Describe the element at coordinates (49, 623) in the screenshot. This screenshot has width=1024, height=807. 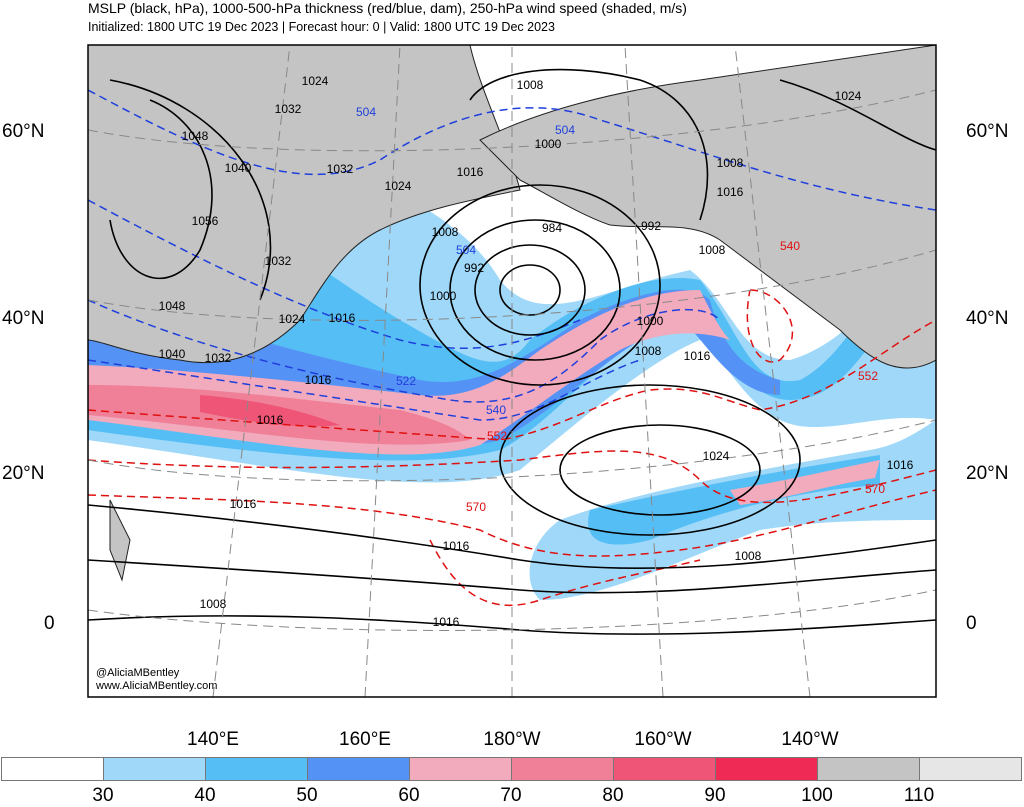
I see `lat-label-left: 0` at that location.